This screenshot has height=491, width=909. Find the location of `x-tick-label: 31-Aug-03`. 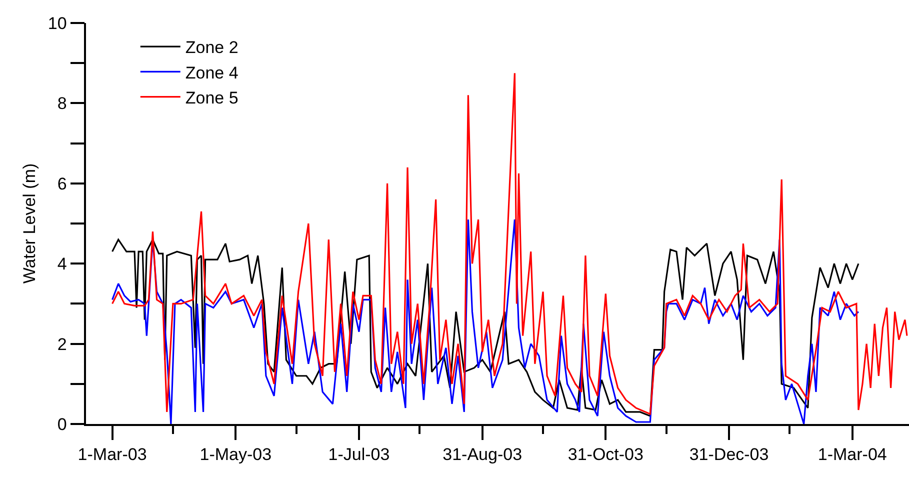

x-tick-label: 31-Aug-03 is located at coordinates (482, 454).